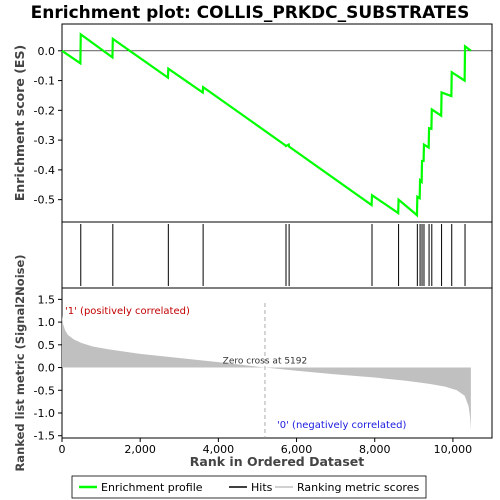 This screenshot has width=500, height=500. Describe the element at coordinates (47, 51) in the screenshot. I see `es-y-tick-label: 0.0` at that location.